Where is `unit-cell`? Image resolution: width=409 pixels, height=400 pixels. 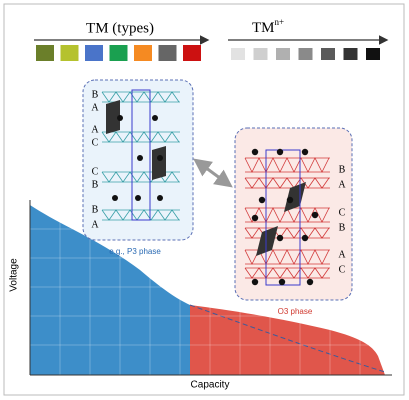 unit-cell is located at coordinates (141, 155).